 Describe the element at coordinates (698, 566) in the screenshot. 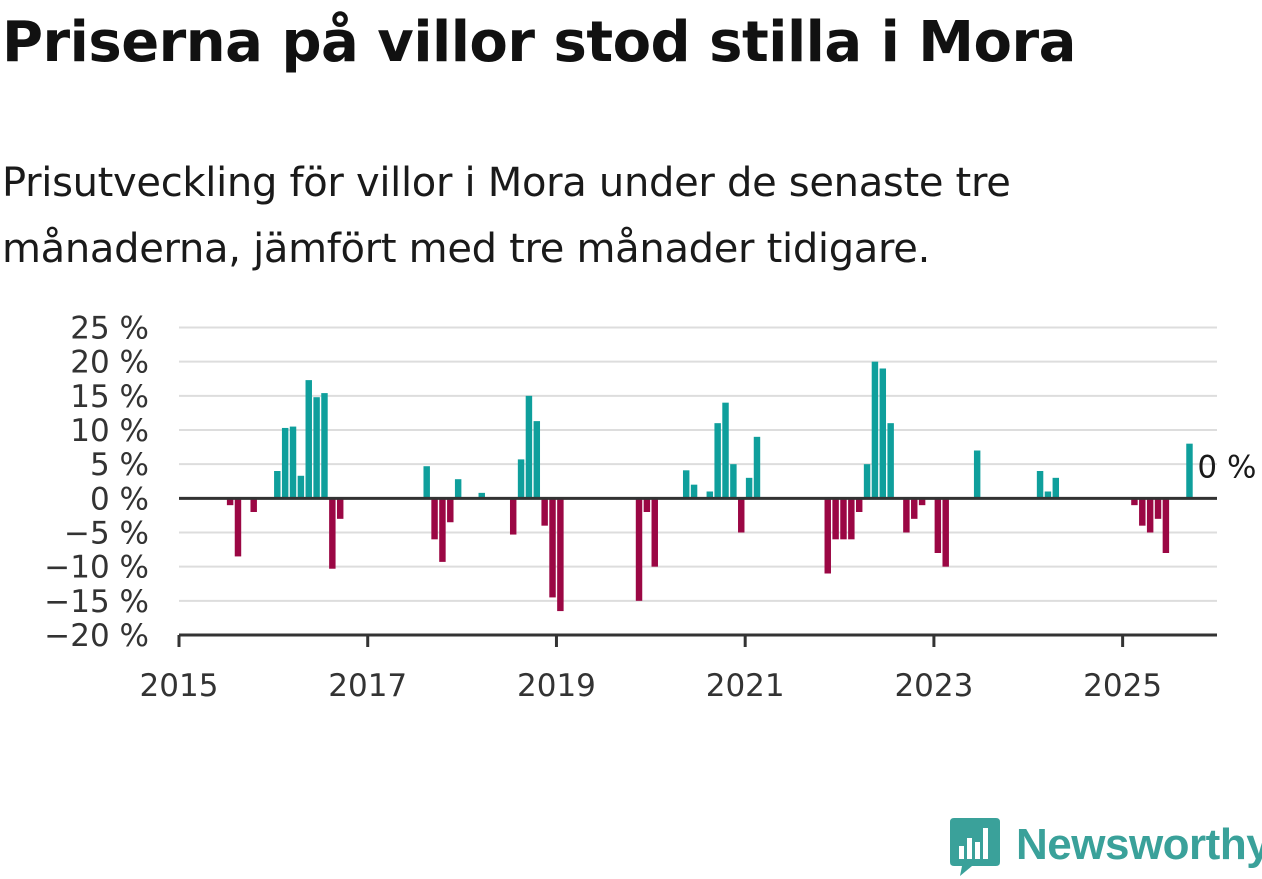

I see `axes` at that location.